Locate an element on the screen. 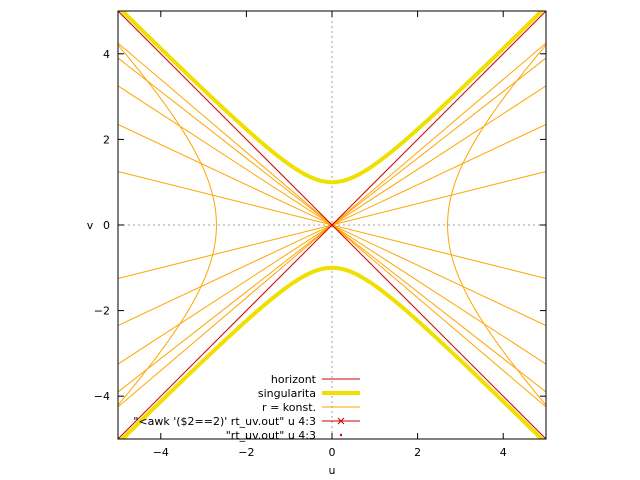 Image resolution: width=640 pixels, height=480 pixels. y-axis-label: v is located at coordinates (90, 225).